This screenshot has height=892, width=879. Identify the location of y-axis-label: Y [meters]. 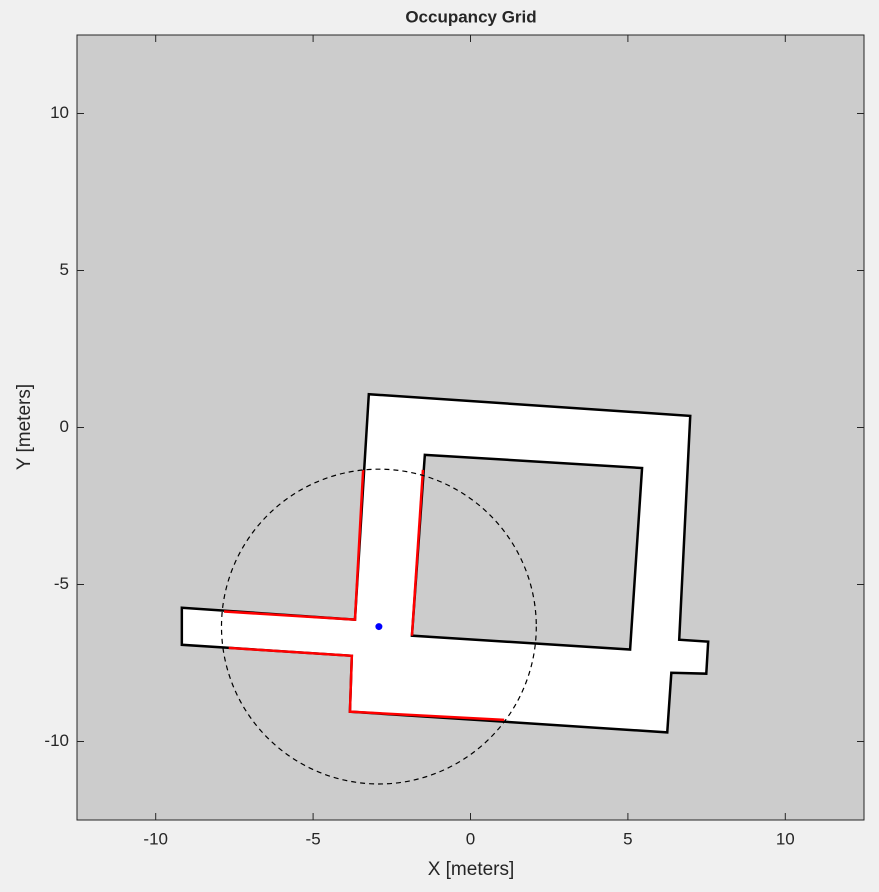
(24, 427).